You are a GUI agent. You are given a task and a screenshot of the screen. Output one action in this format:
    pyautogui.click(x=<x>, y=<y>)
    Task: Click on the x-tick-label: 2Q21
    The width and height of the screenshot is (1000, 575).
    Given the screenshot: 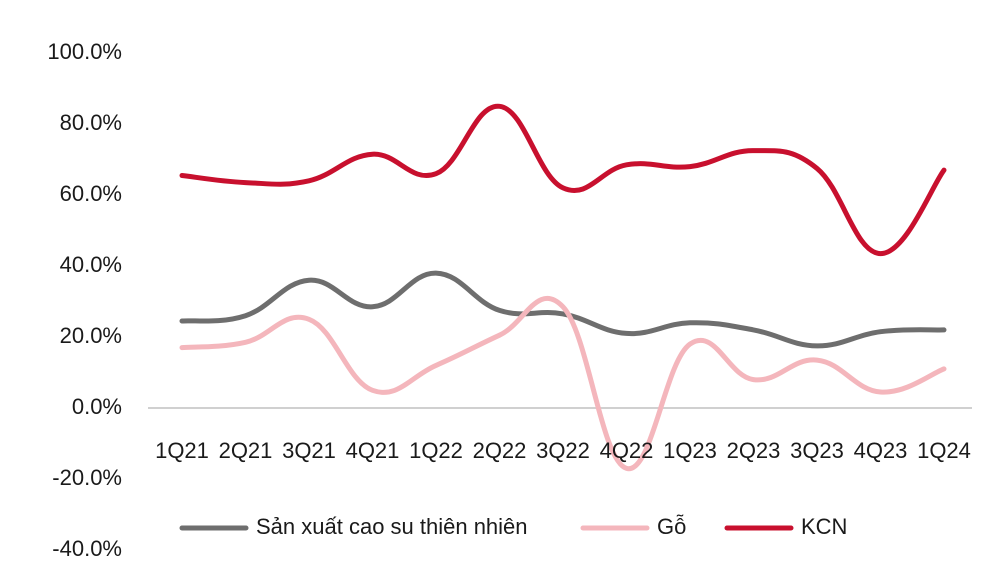 What is the action you would take?
    pyautogui.click(x=246, y=450)
    